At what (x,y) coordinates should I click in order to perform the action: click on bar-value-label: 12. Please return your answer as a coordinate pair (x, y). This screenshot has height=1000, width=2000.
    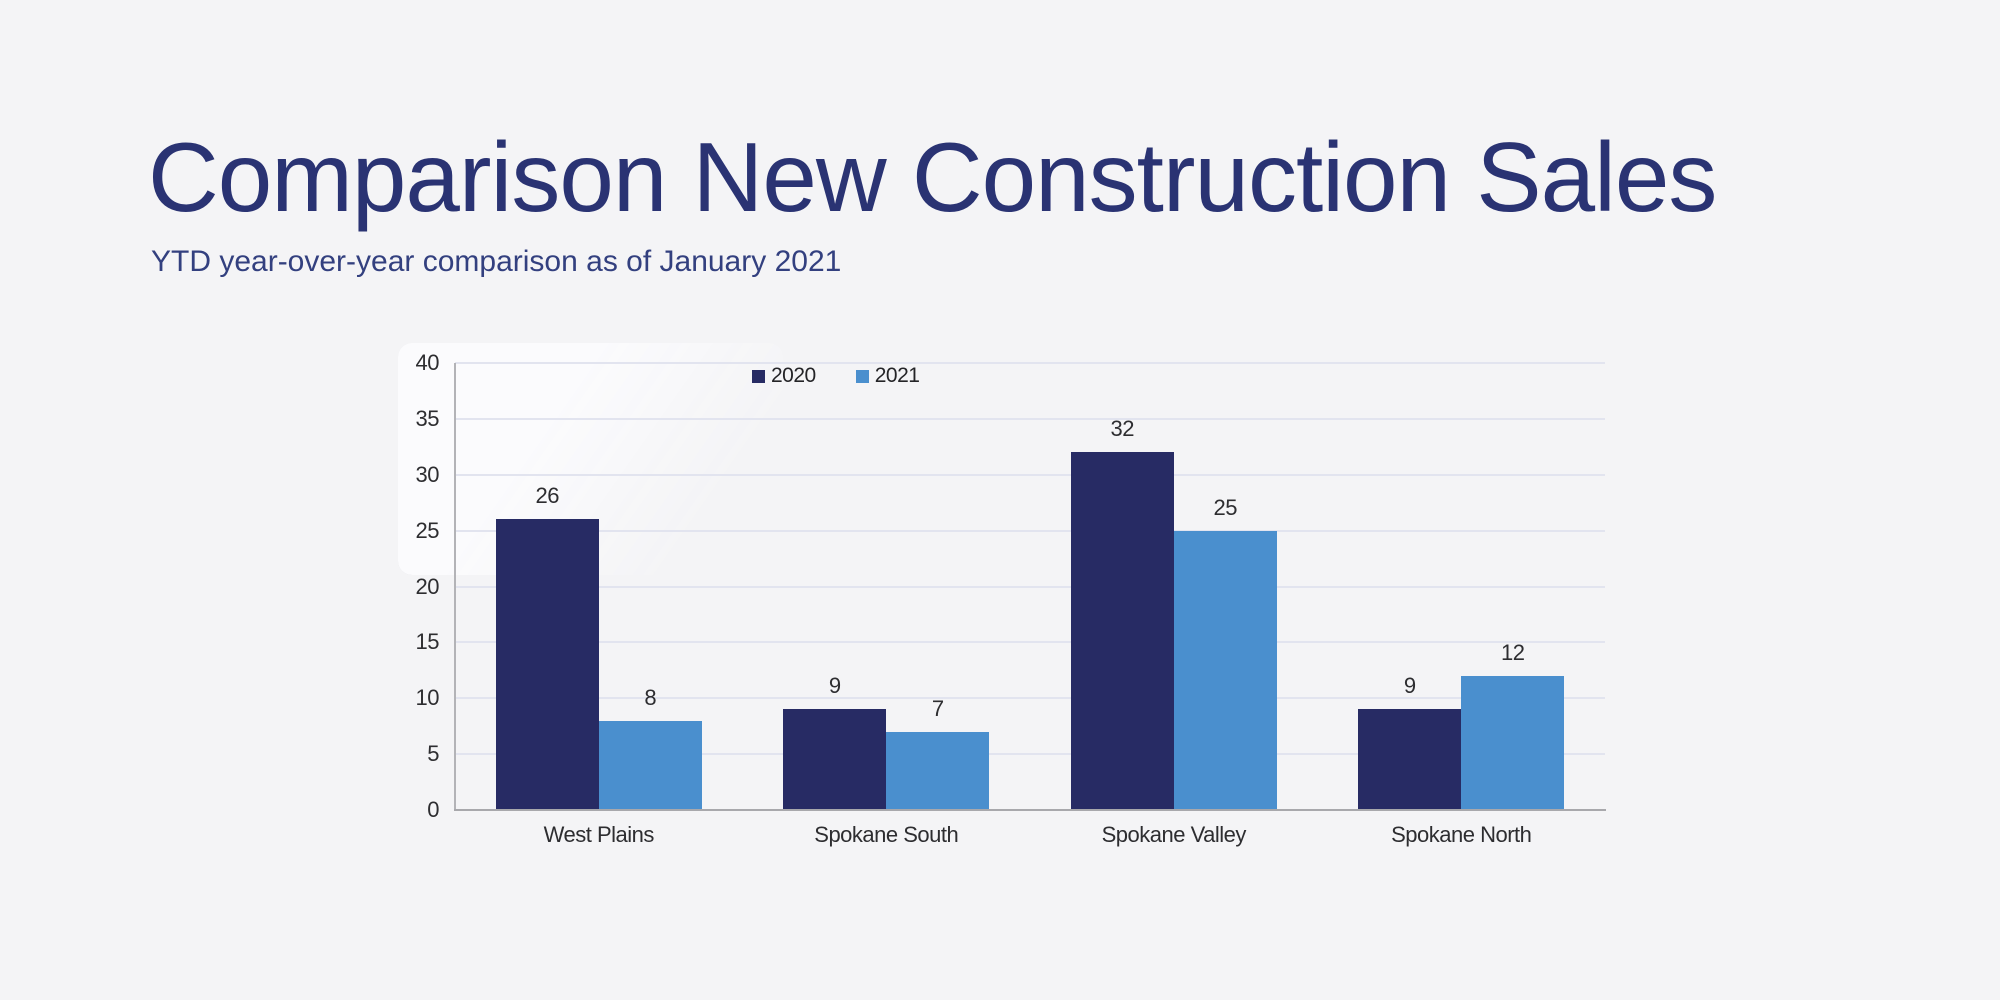
    Looking at the image, I should click on (1513, 652).